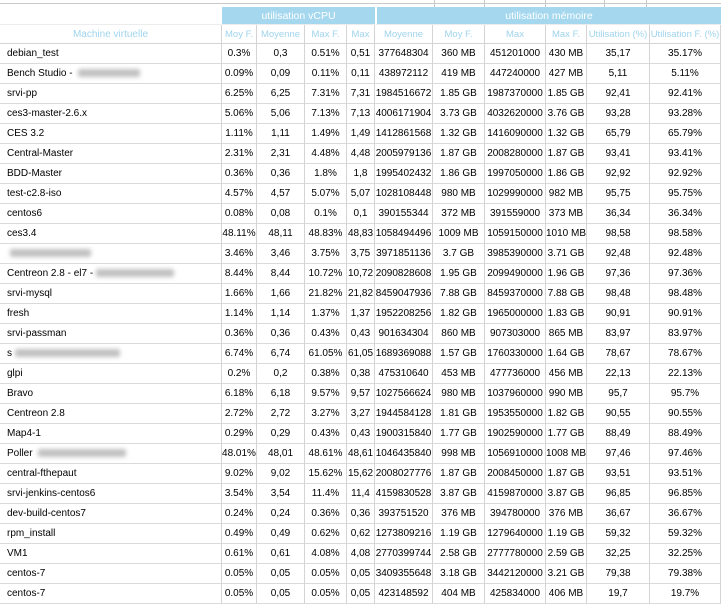 The height and width of the screenshot is (605, 721). What do you see at coordinates (326, 134) in the screenshot?
I see `value-cell: 1.49%` at bounding box center [326, 134].